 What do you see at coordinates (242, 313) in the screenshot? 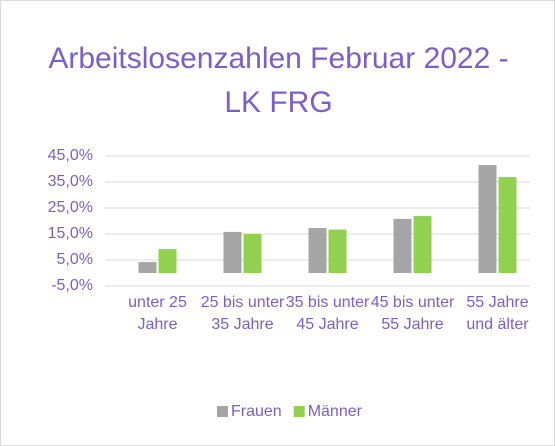
I see `x-tick-label: 25 bis unter 35 Jahre` at bounding box center [242, 313].